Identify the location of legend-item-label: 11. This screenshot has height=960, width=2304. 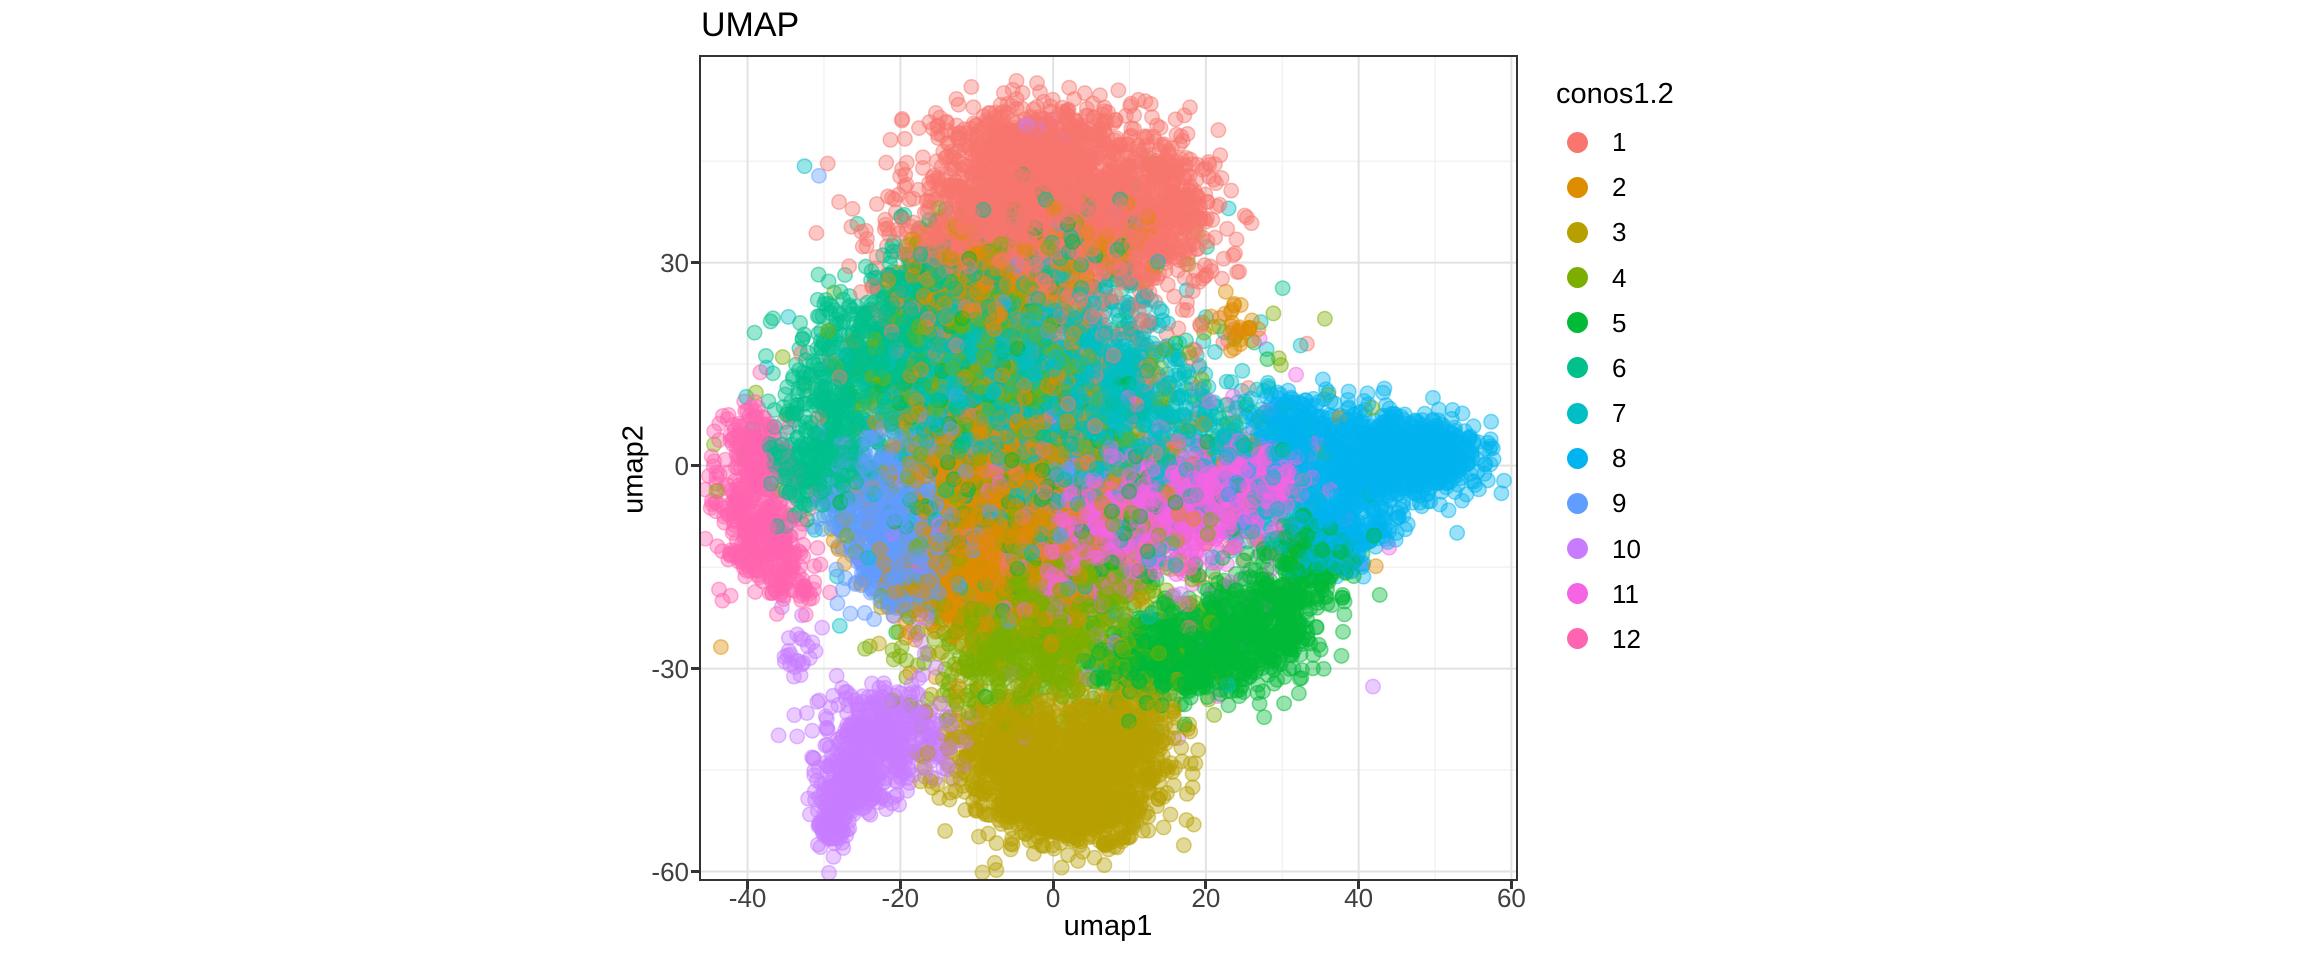
(1625, 593).